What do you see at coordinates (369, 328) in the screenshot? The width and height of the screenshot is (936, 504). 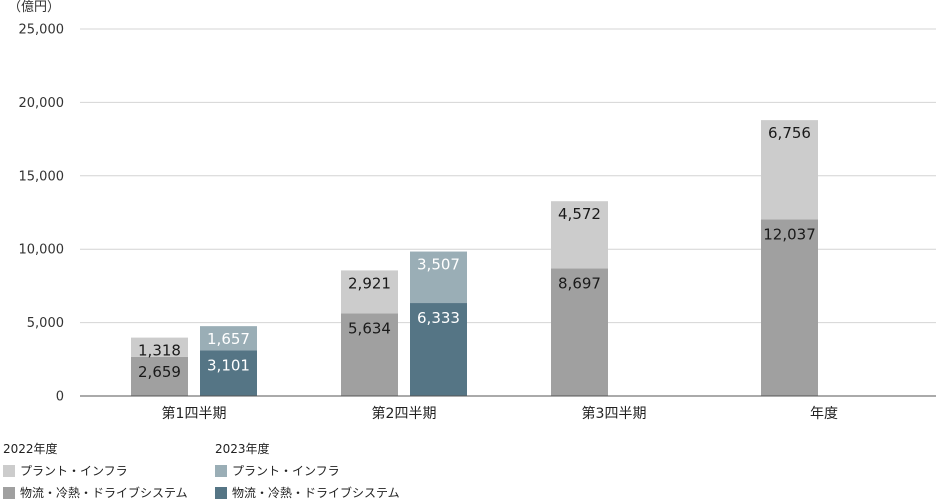 I see `bar-value-label: 5,634` at bounding box center [369, 328].